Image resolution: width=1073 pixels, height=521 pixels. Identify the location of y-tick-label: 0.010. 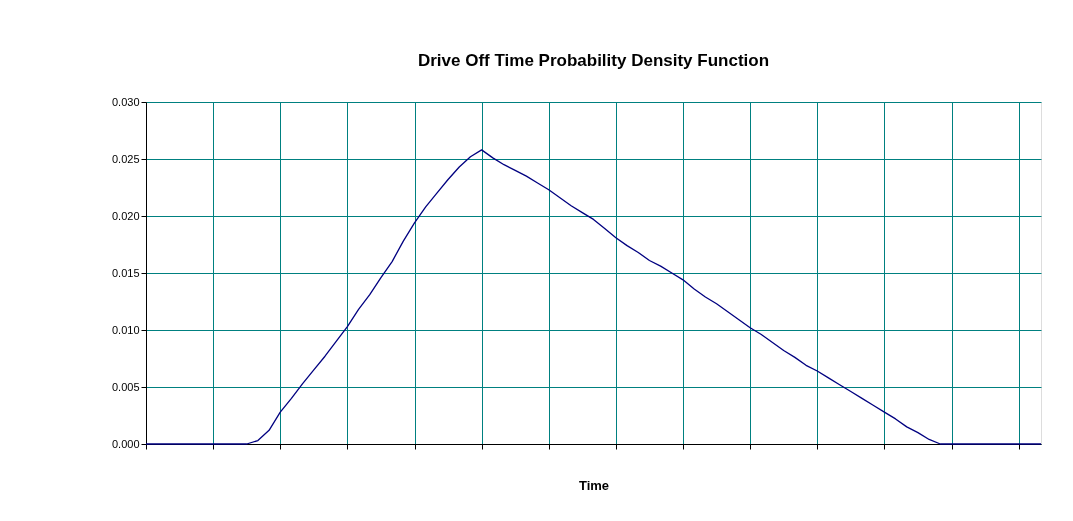
(125, 329).